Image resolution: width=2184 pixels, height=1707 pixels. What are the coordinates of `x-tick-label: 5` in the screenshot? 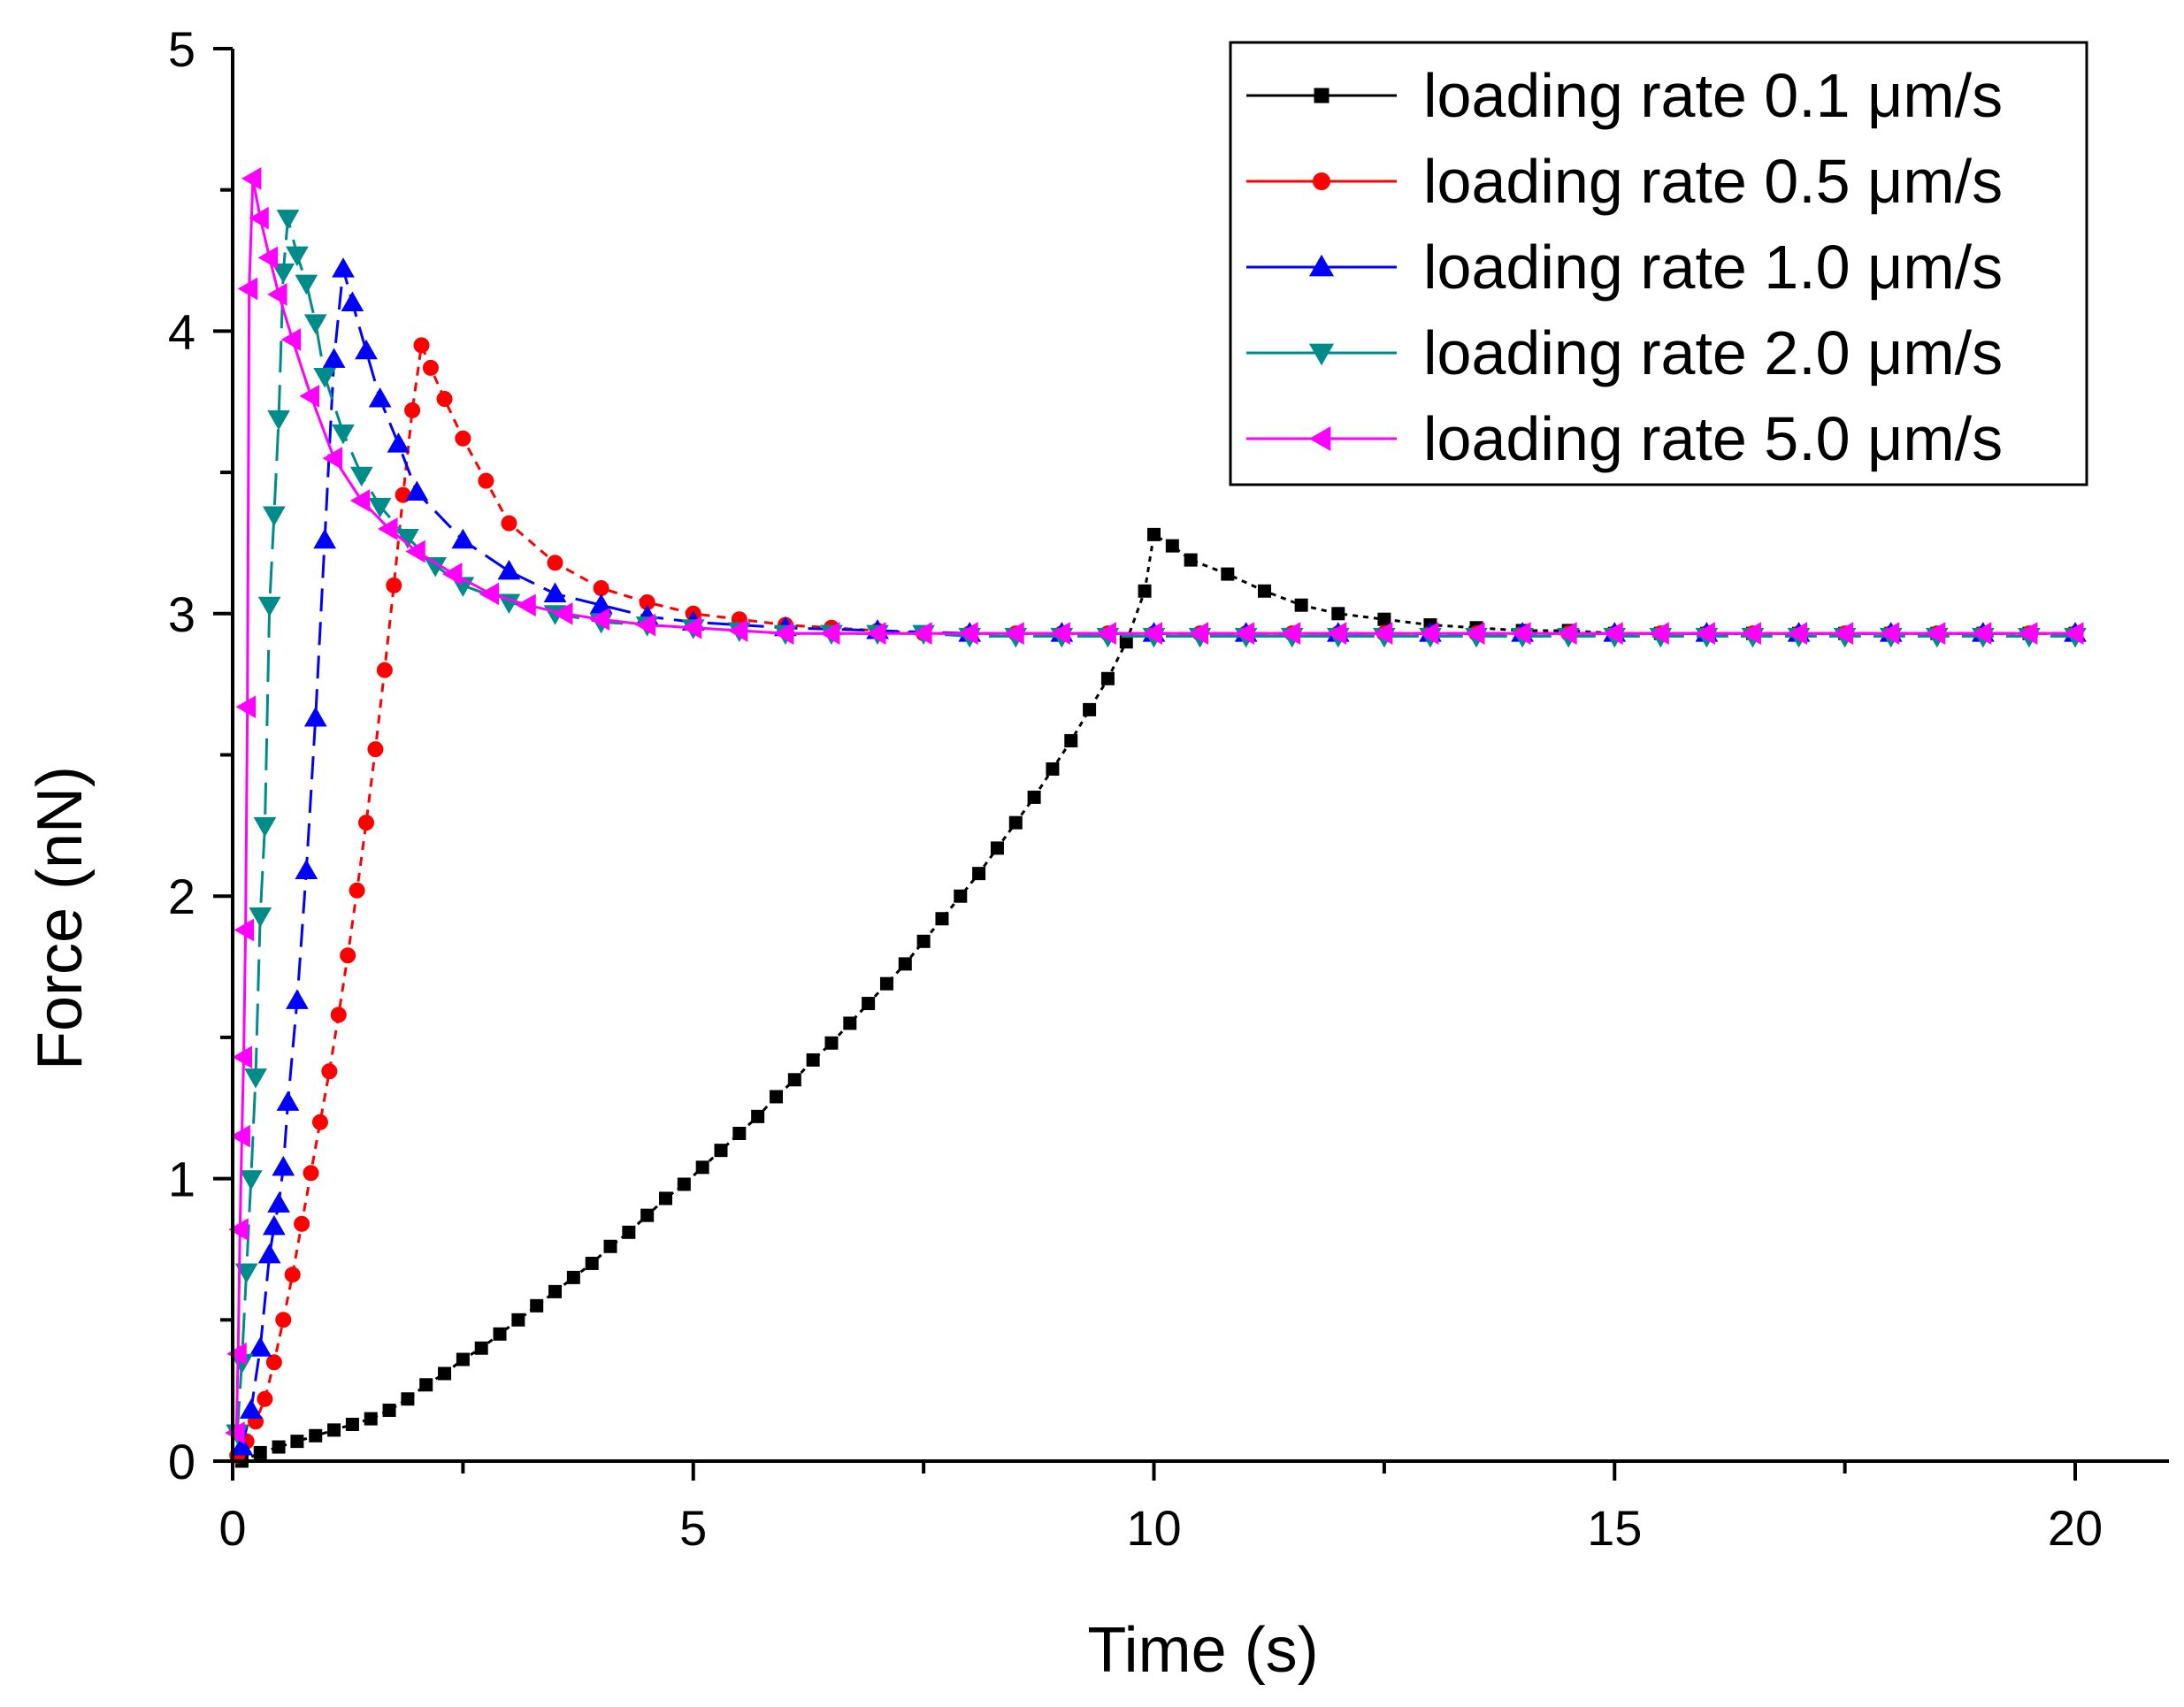 It's located at (693, 1528).